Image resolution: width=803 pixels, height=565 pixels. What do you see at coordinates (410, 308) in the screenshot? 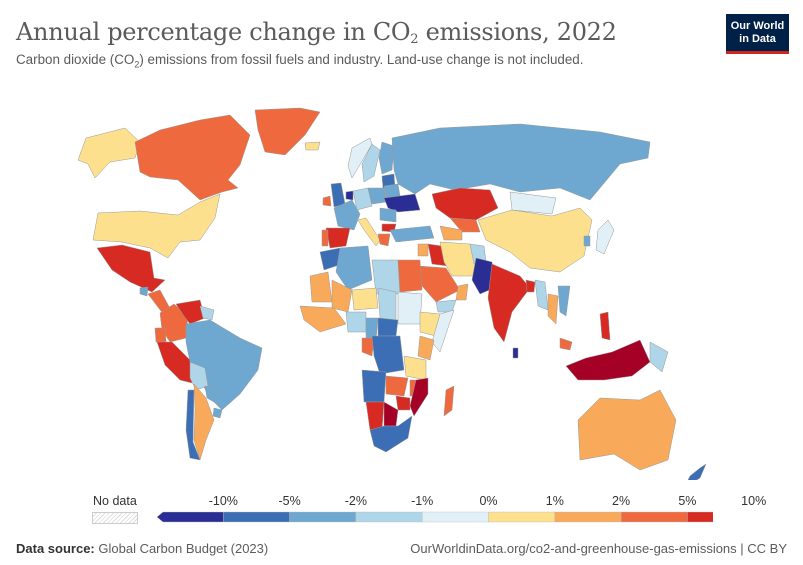
I see `country-sudan` at bounding box center [410, 308].